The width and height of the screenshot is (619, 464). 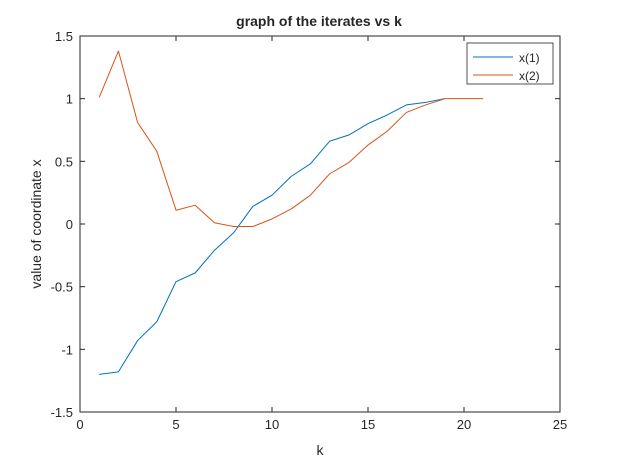 I want to click on y-tick-label: 1.5, so click(x=64, y=36).